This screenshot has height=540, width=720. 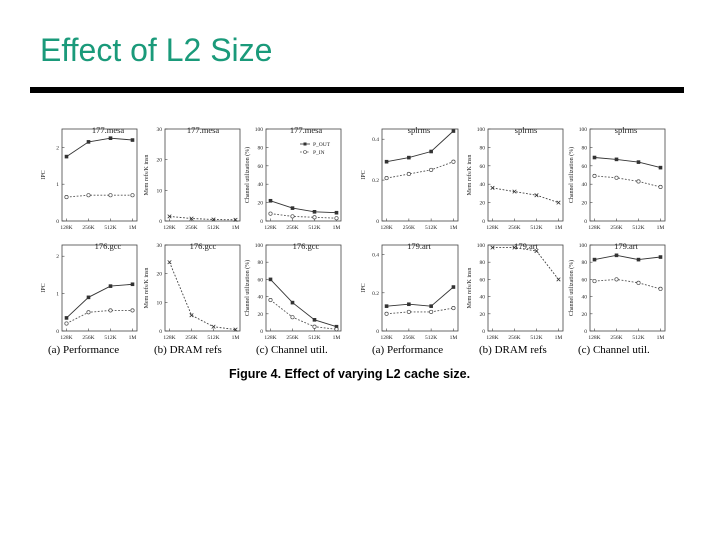 I want to click on chart-6-frame, so click(x=627, y=175).